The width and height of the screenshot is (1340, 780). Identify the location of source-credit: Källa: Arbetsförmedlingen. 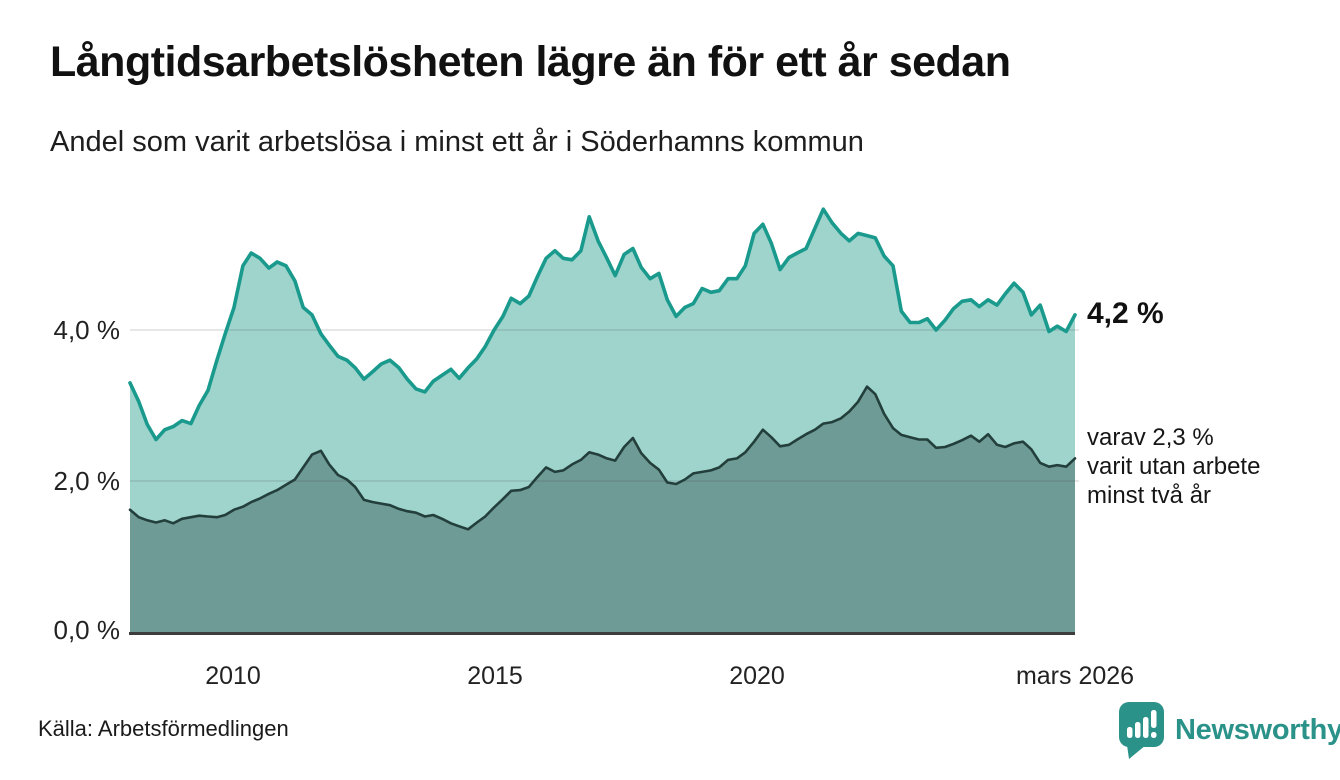
(163, 728).